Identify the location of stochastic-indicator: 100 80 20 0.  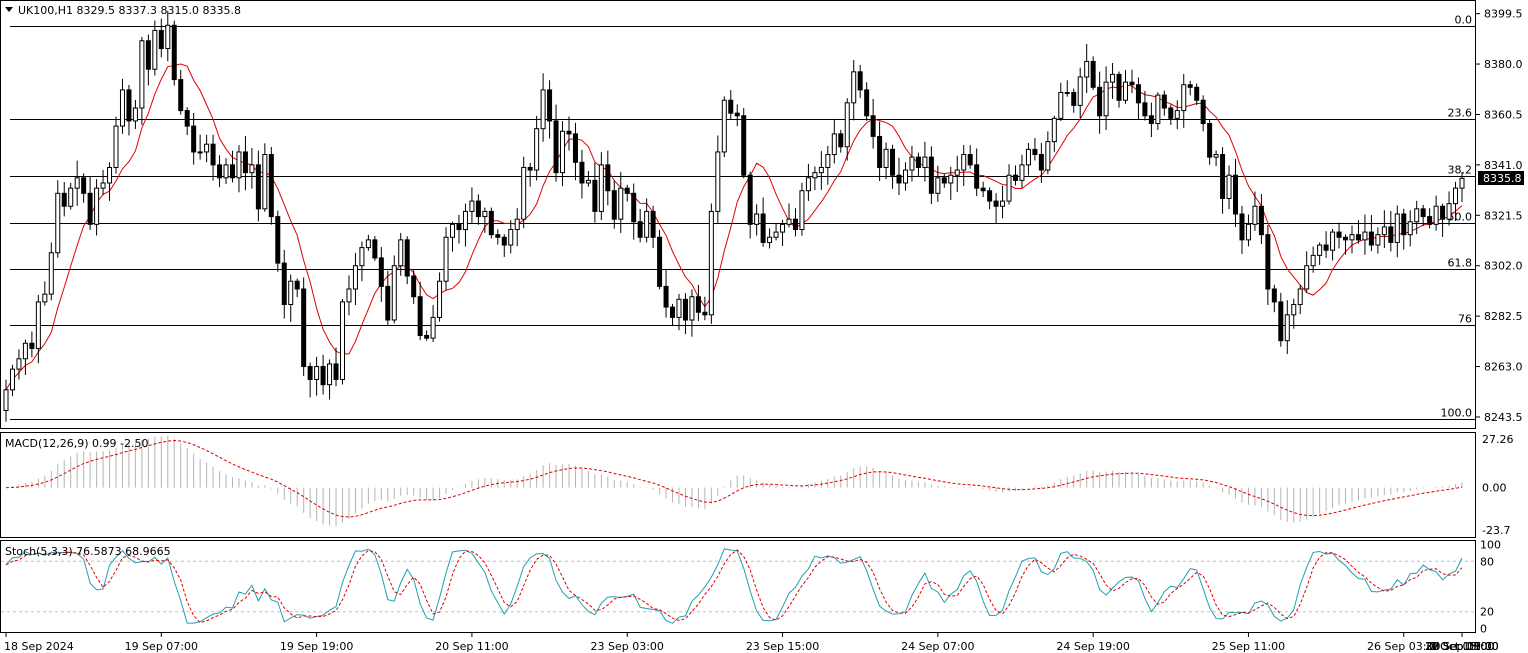
(751, 587).